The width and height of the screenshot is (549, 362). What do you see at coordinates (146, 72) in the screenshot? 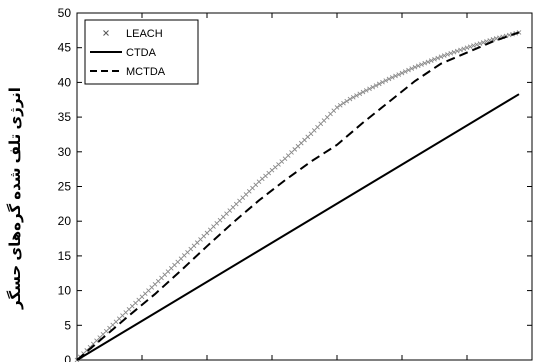
I see `legend-label-mctda: MCTDA` at bounding box center [146, 72].